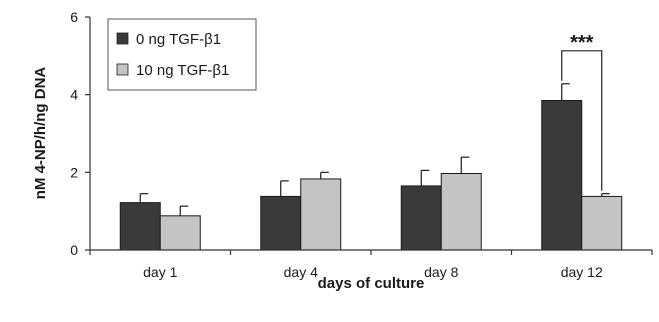 Image resolution: width=659 pixels, height=322 pixels. Describe the element at coordinates (122, 69) in the screenshot. I see `legend-swatch-10ng` at that location.